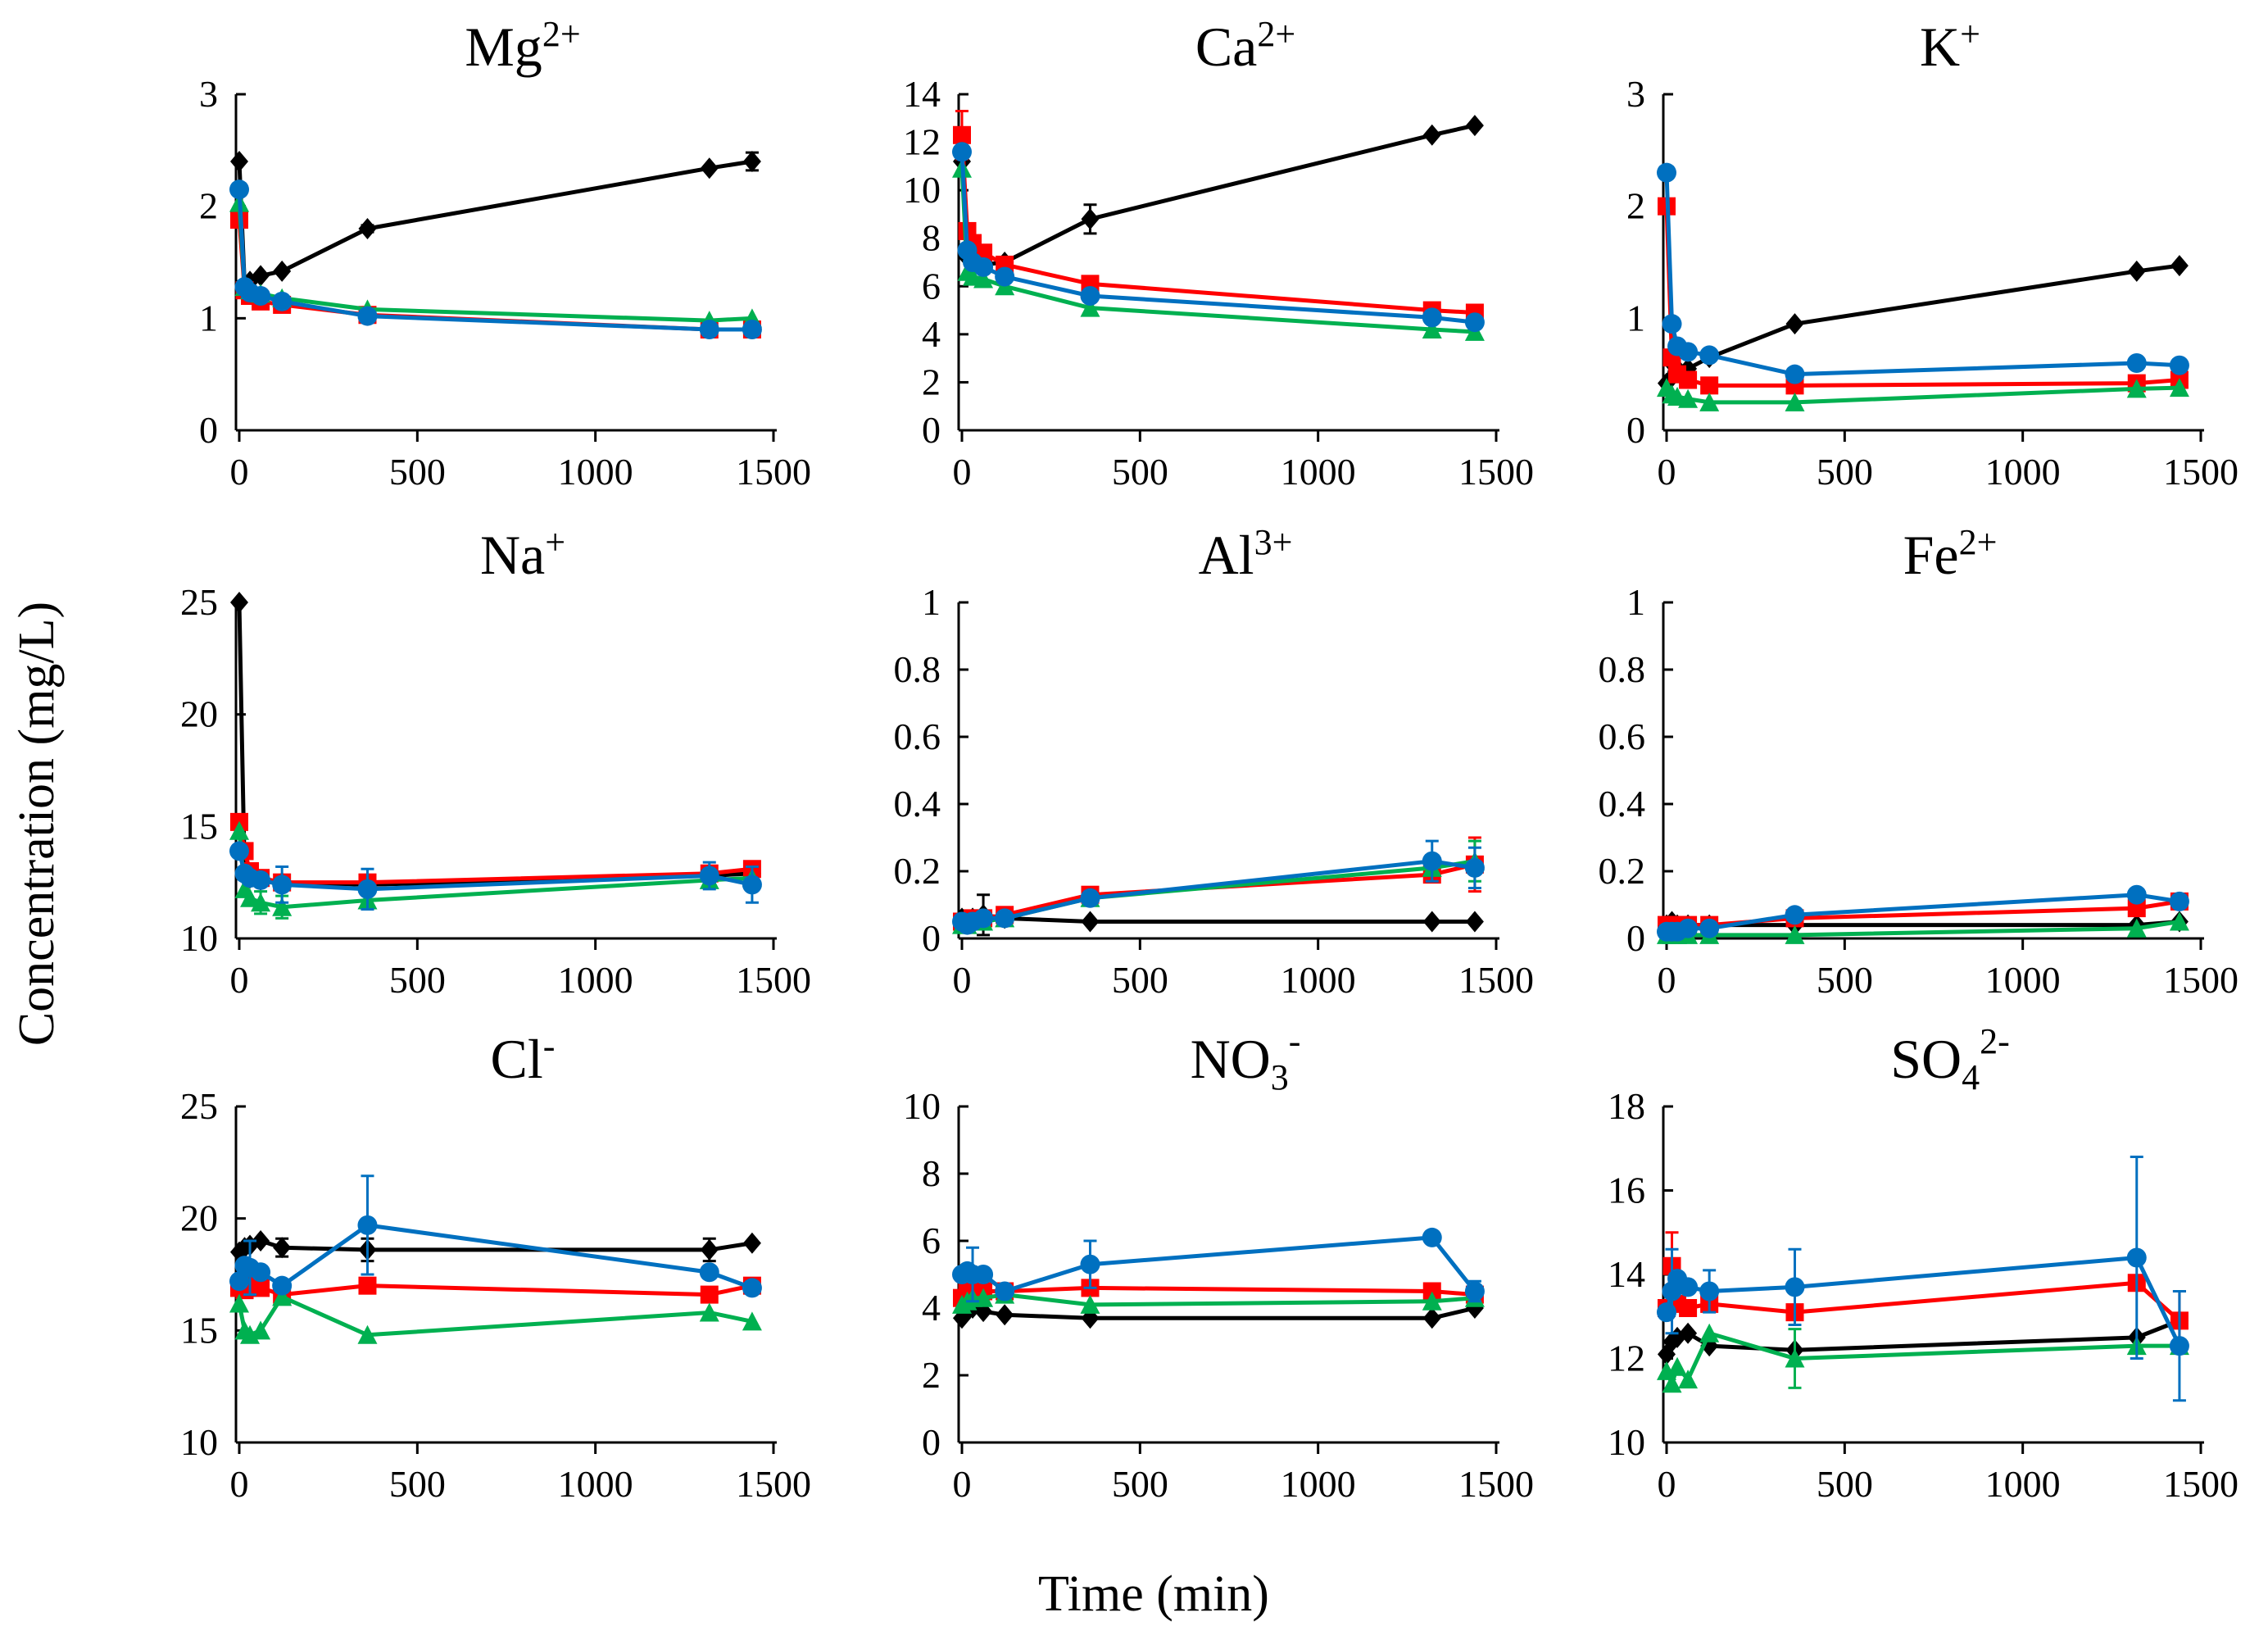 This screenshot has height=1640, width=2268. I want to click on chart-panel-ca2: Ca2+ 0 2 4 6 8 10 12 14 0 500 1000 1500, so click(1218, 253).